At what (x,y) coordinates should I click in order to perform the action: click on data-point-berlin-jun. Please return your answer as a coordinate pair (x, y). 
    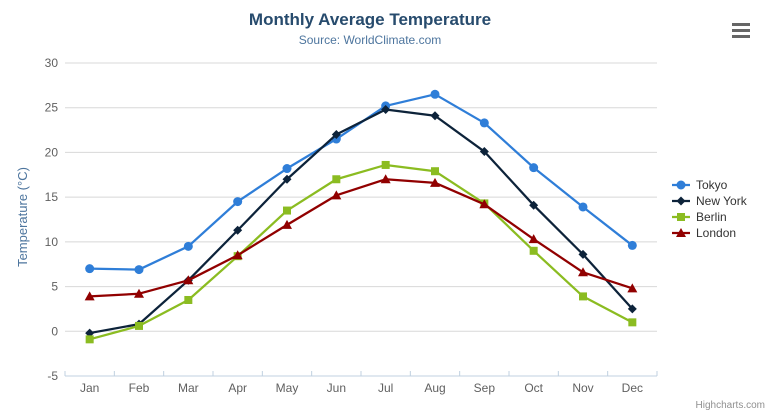
    Looking at the image, I should click on (336, 179).